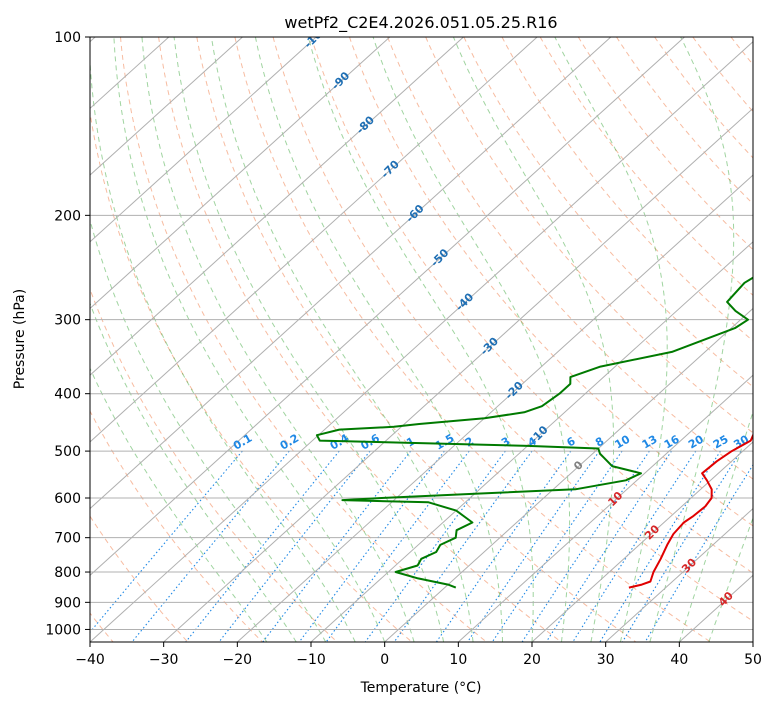  I want to click on y-tick-label: 600, so click(67, 499).